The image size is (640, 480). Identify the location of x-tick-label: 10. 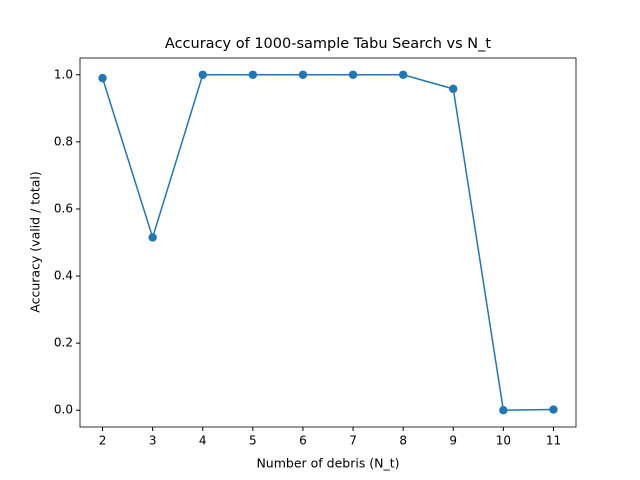
(503, 441).